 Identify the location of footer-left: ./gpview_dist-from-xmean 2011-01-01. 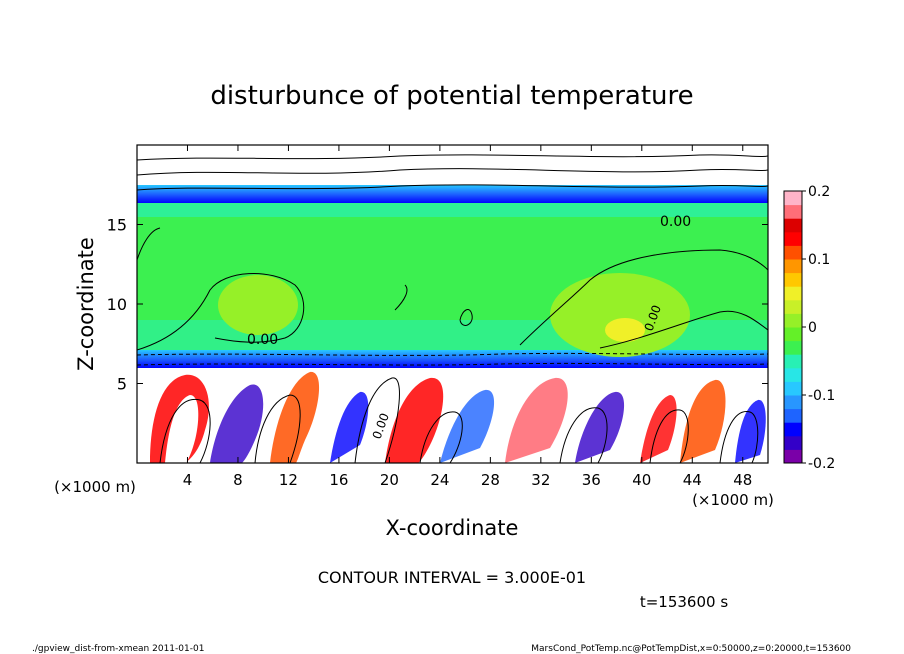
(118, 649).